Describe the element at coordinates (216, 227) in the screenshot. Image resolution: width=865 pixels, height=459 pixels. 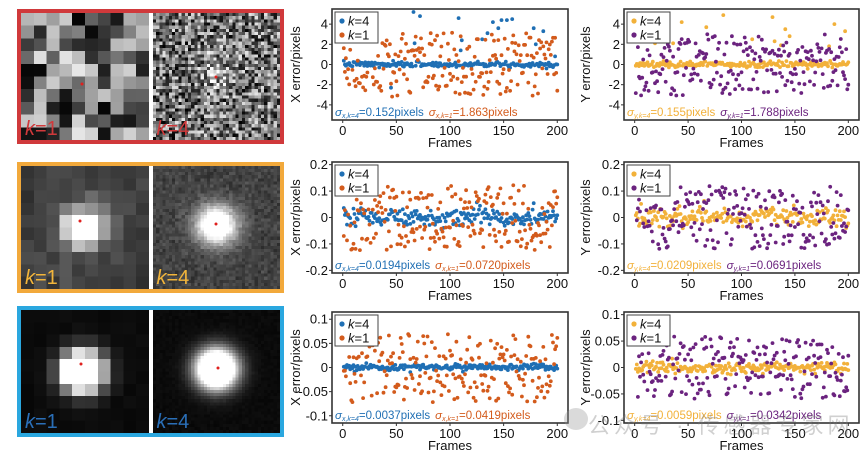
I see `speckle-image` at that location.